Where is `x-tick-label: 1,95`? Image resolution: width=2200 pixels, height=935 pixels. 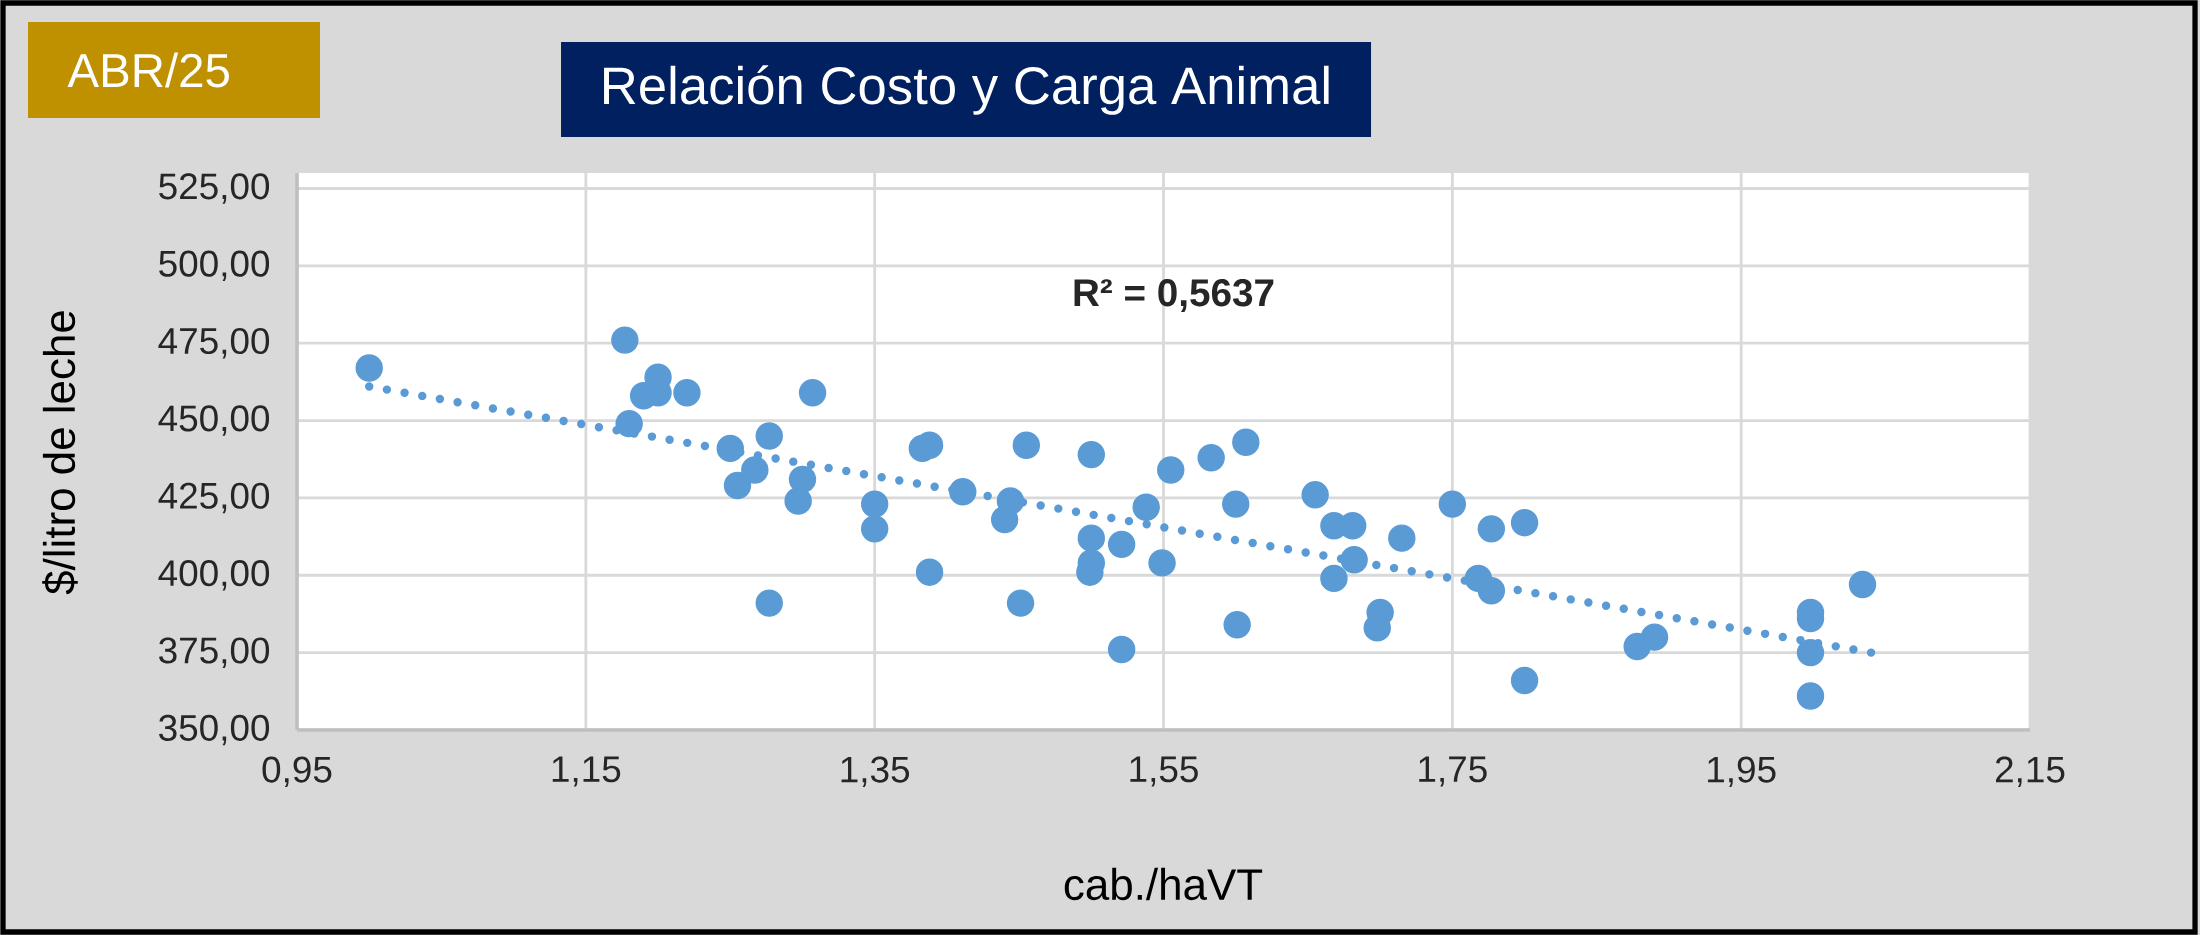
x-tick-label: 1,95 is located at coordinates (1742, 771).